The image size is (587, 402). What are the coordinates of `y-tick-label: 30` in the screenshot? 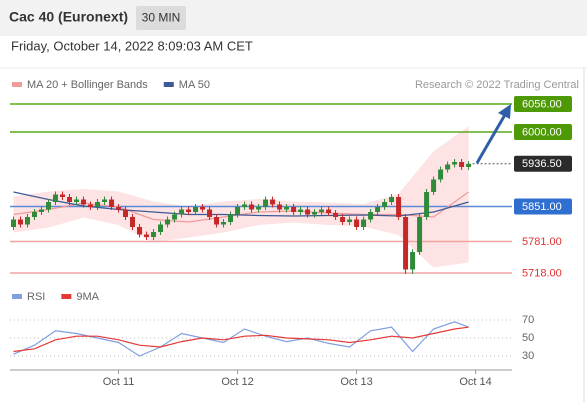 It's located at (528, 356).